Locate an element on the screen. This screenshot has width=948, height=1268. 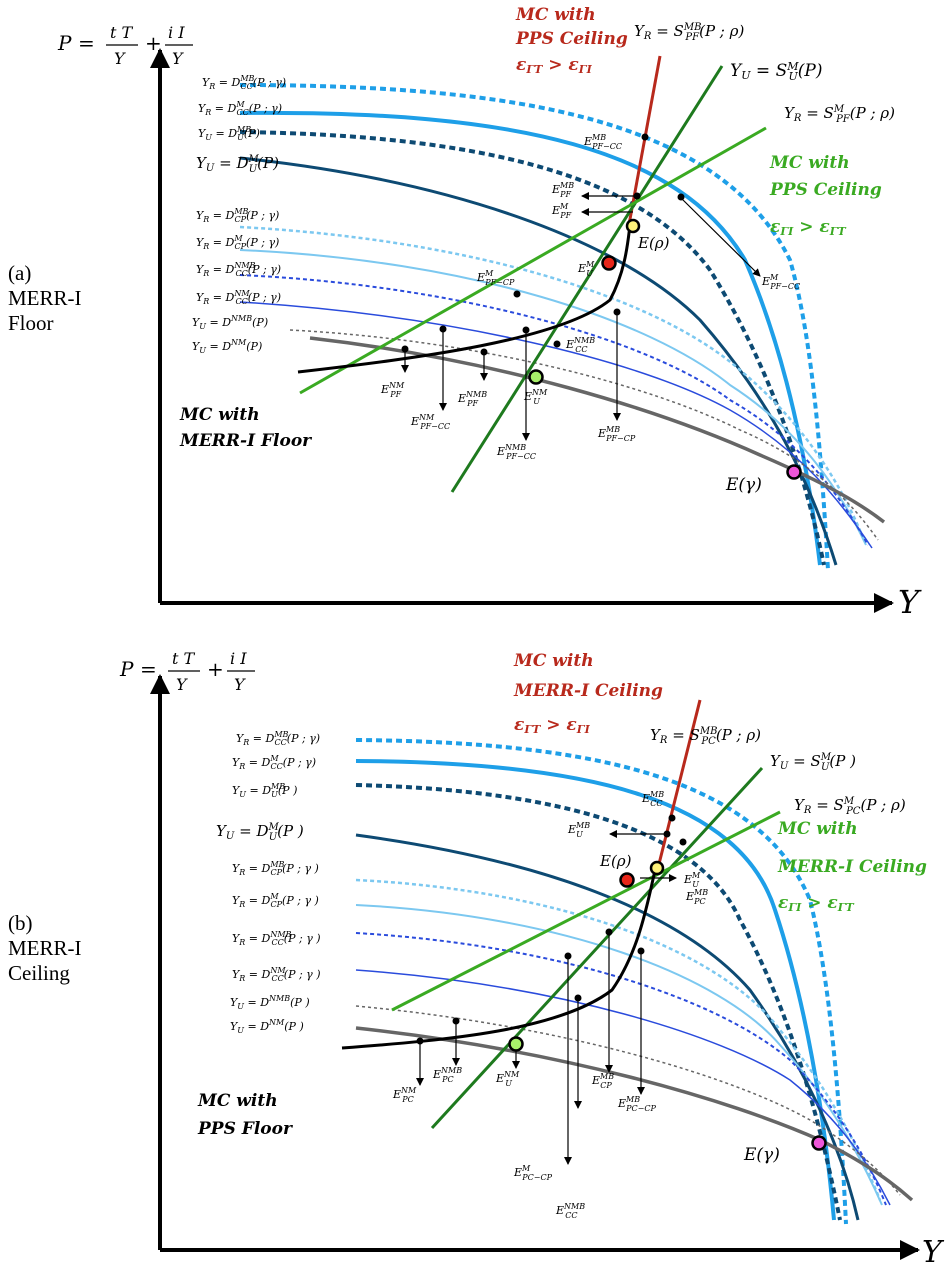
svg-text:YU = DMU(P ): YU = DM U(P ) is located at coordinates (260, 832).